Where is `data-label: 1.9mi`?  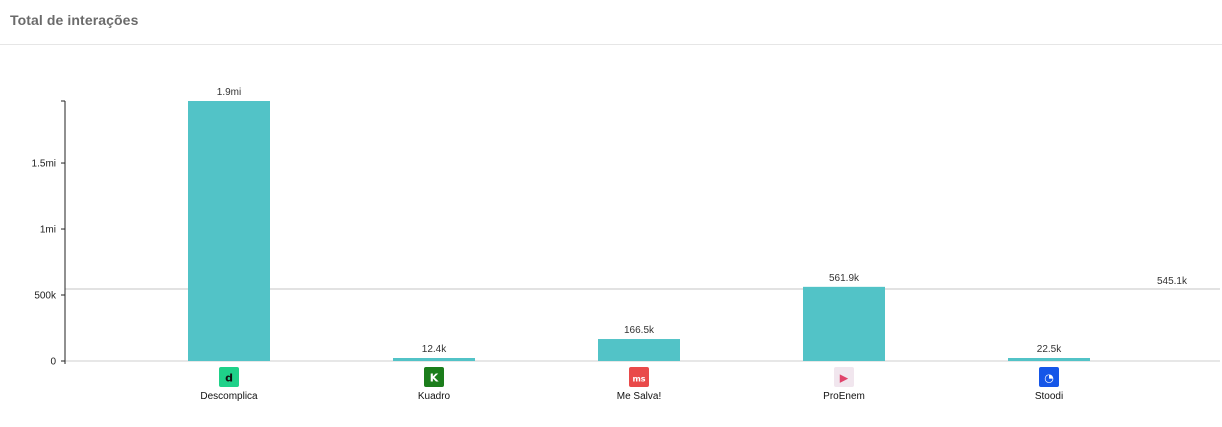
data-label: 1.9mi is located at coordinates (229, 92).